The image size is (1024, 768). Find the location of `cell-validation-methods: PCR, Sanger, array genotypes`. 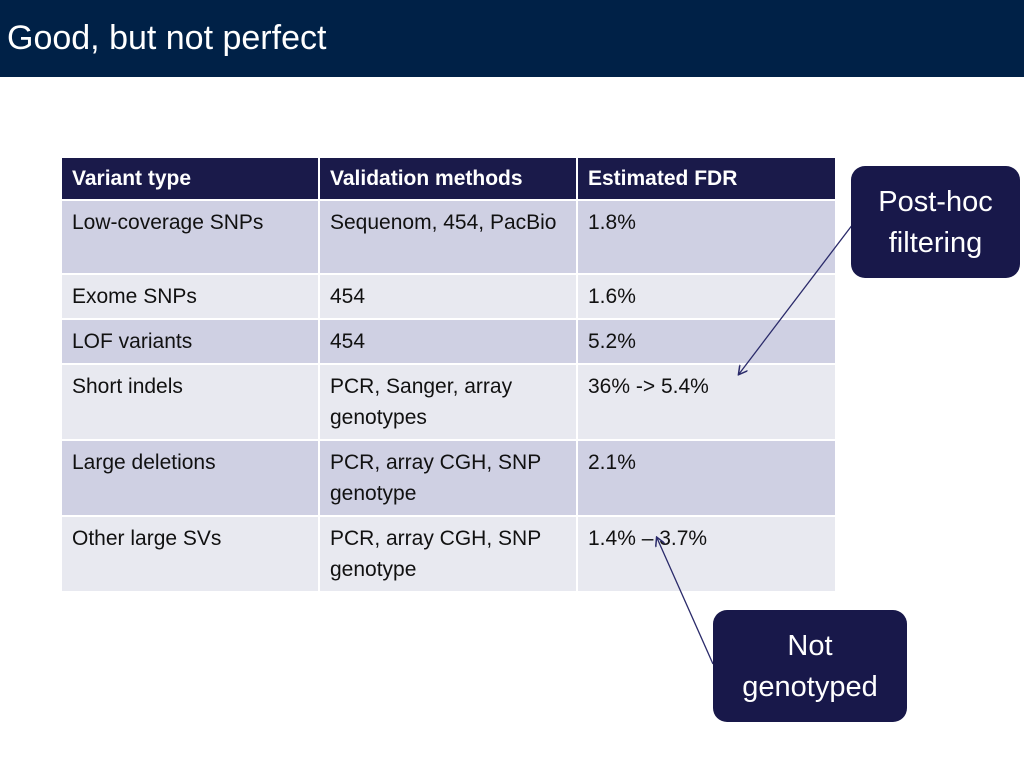

cell-validation-methods: PCR, Sanger, array genotypes is located at coordinates (448, 402).